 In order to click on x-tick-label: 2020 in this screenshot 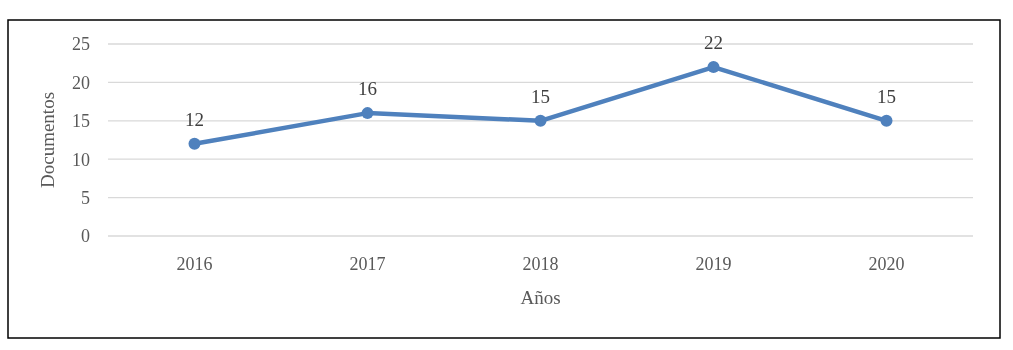, I will do `click(886, 264)`.